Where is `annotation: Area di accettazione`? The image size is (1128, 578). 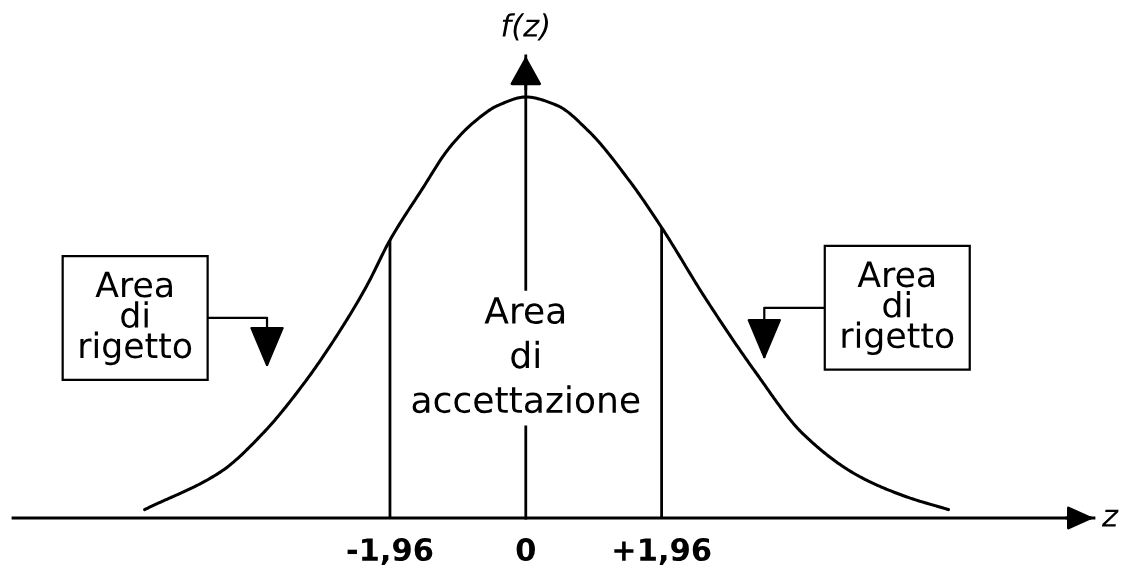
annotation: Area di accettazione is located at coordinates (526, 355).